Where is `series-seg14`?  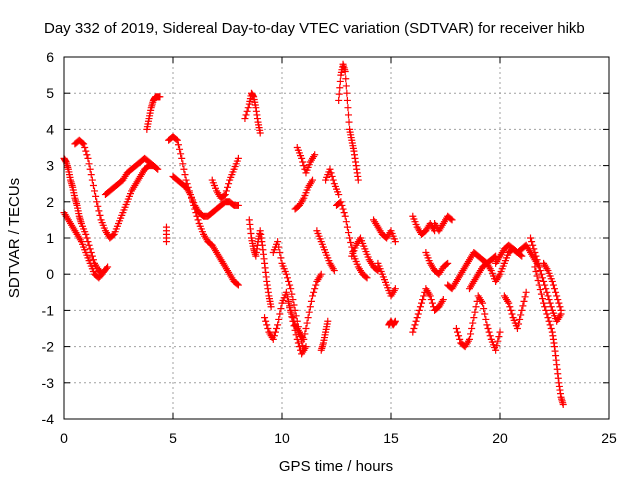
series-seg14 is located at coordinates (297, 328).